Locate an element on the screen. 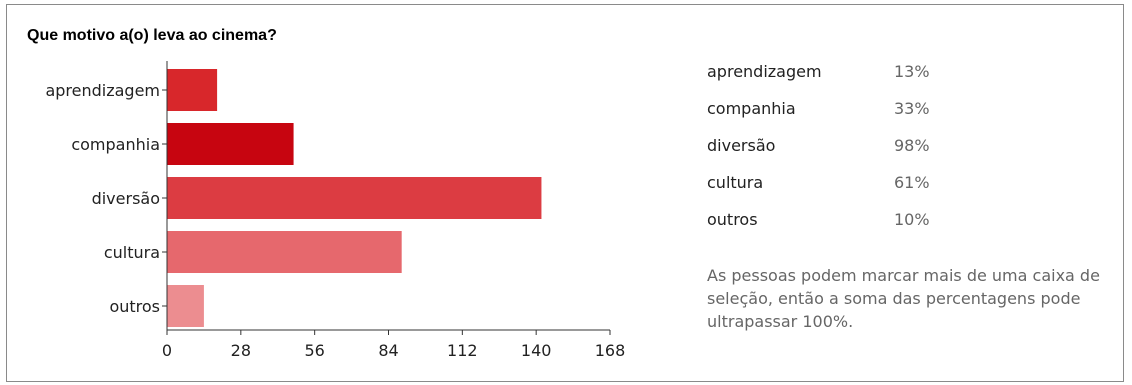 The image size is (1132, 385). x-tick-label: 56 is located at coordinates (314, 350).